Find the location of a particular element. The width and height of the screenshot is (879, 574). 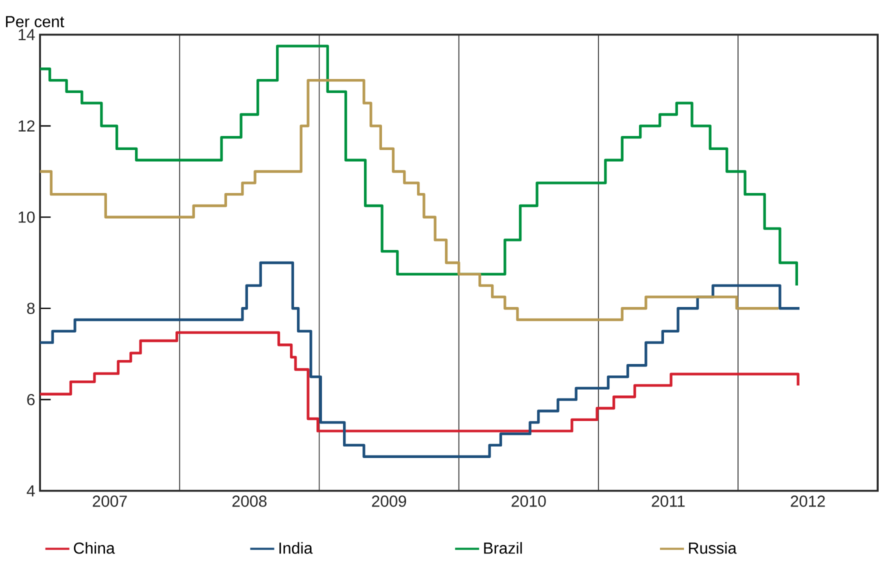

y-axis-title: Per cent is located at coordinates (35, 22).